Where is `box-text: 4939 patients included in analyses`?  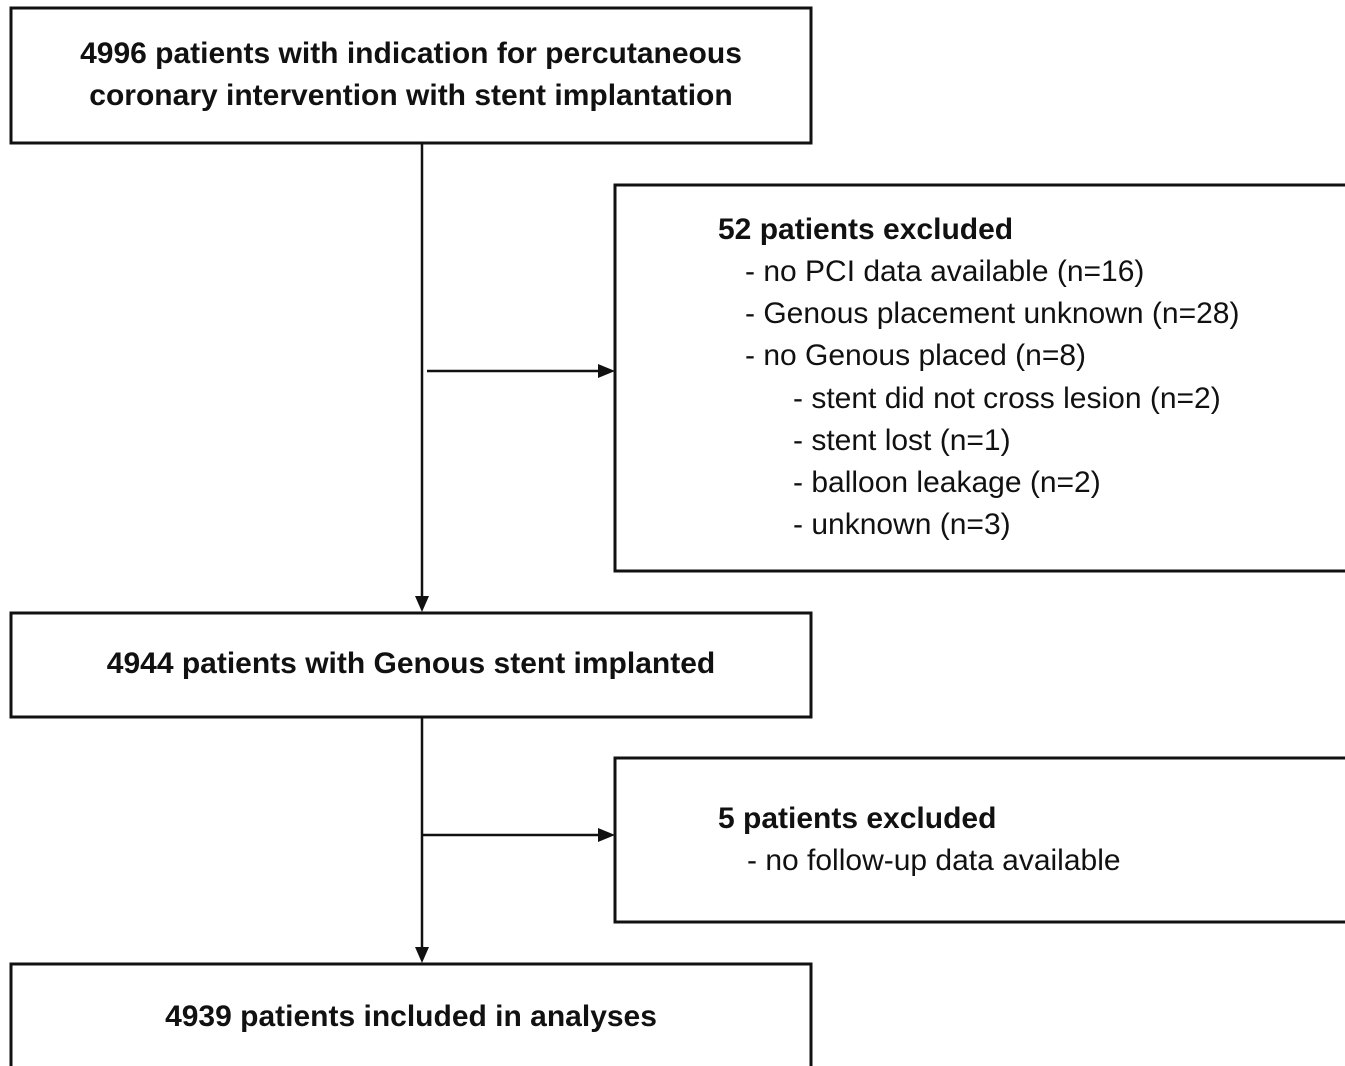 box-text: 4939 patients included in analyses is located at coordinates (411, 1016).